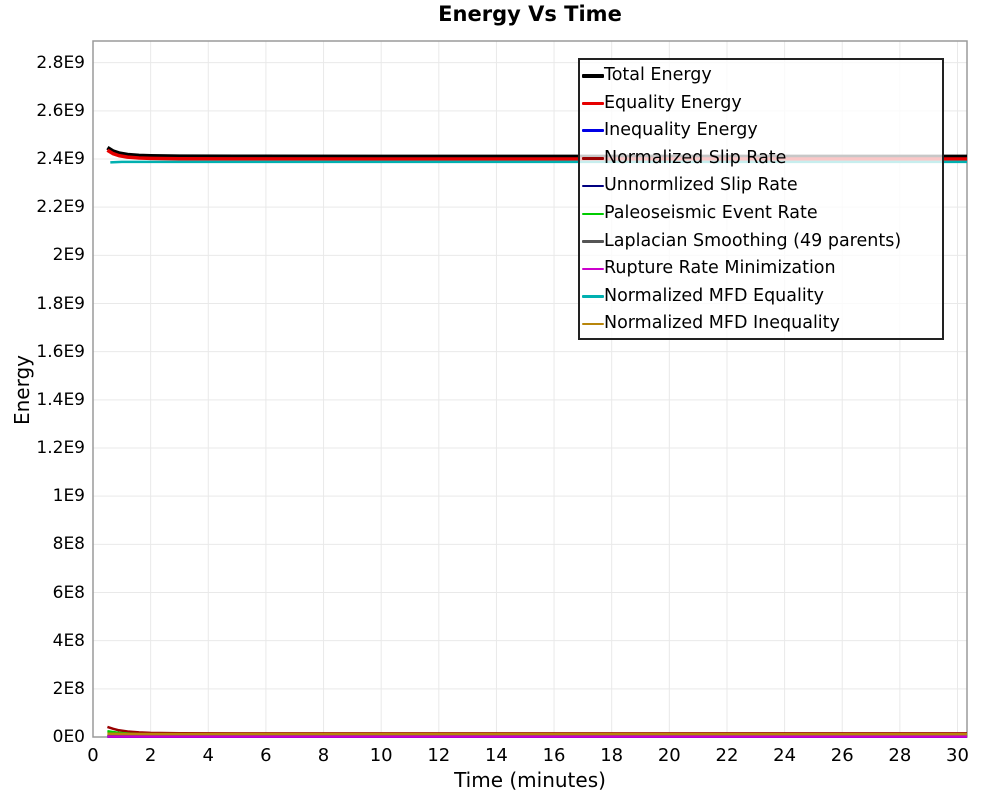 The image size is (1000, 800). Describe the element at coordinates (60, 448) in the screenshot. I see `y-tick-label: 1.2E9` at that location.